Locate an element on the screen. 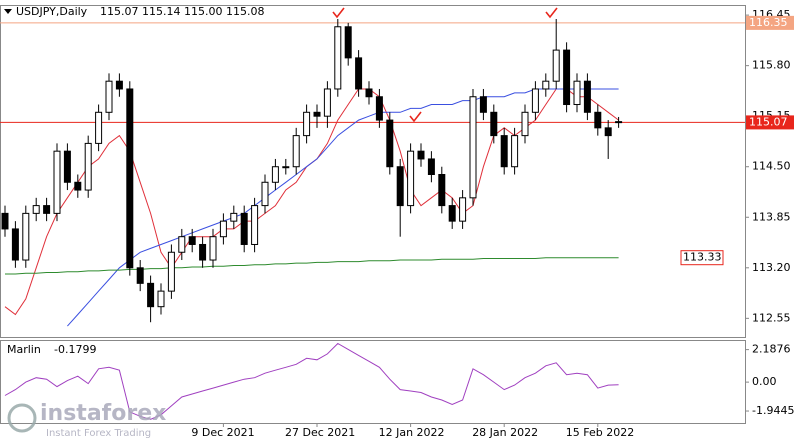 The height and width of the screenshot is (443, 800). y-tick-label: 113.20 is located at coordinates (771, 267).